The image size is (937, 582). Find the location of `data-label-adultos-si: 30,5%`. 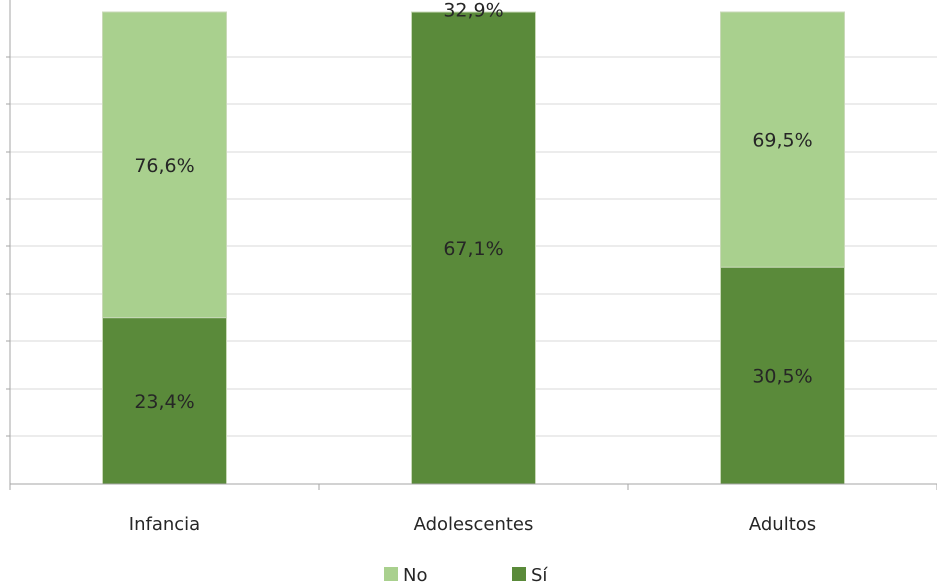

data-label-adultos-si: 30,5% is located at coordinates (782, 377).